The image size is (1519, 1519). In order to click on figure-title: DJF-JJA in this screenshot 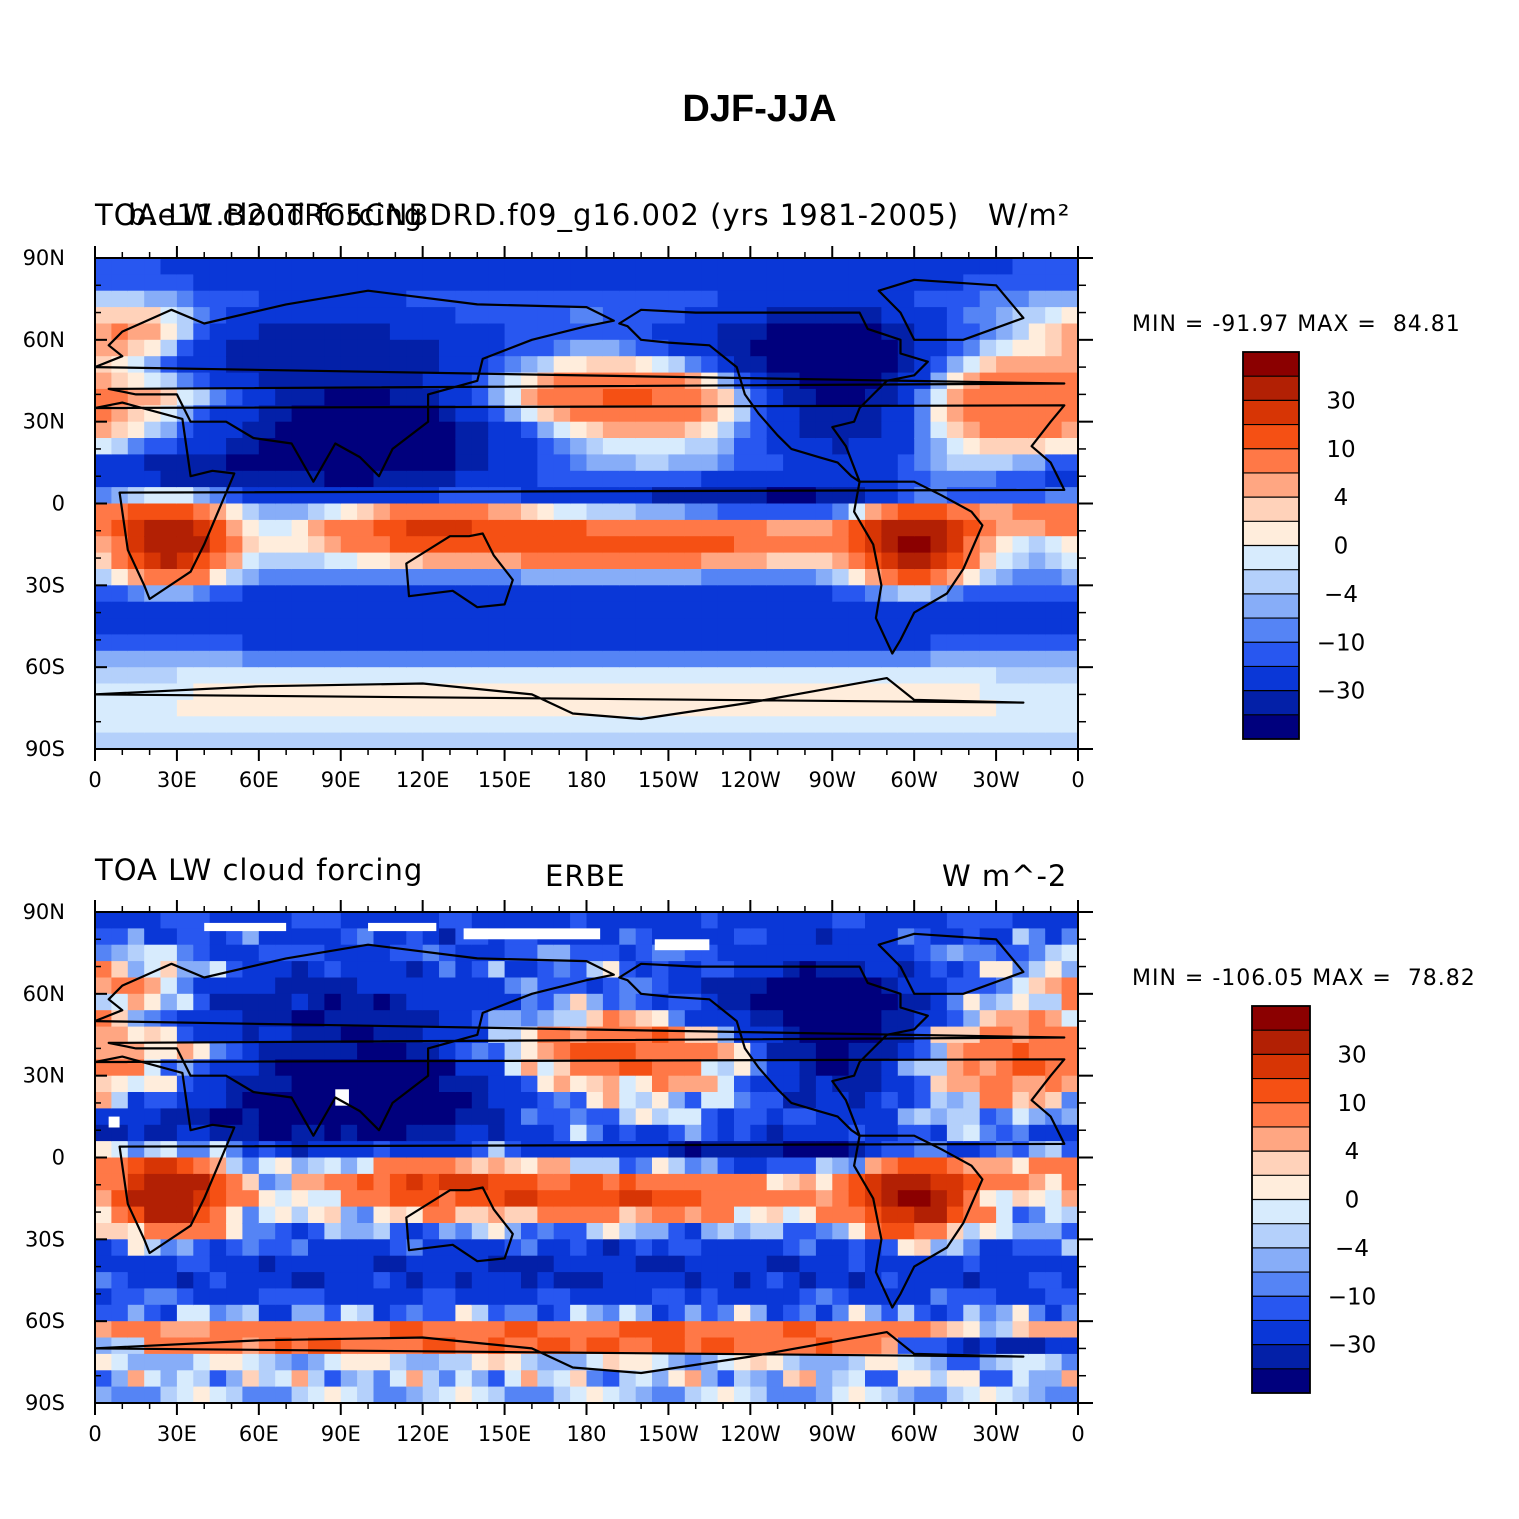, I will do `click(759, 109)`.